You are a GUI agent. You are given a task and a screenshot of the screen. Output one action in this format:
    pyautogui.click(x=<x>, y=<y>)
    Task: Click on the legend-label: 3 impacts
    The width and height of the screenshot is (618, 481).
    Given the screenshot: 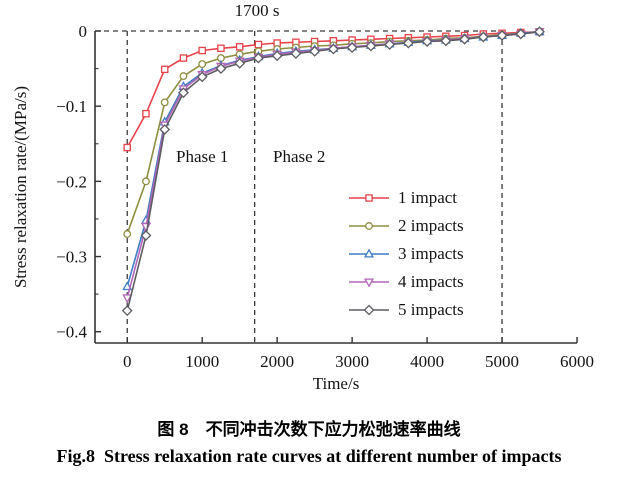 What is the action you would take?
    pyautogui.click(x=431, y=253)
    